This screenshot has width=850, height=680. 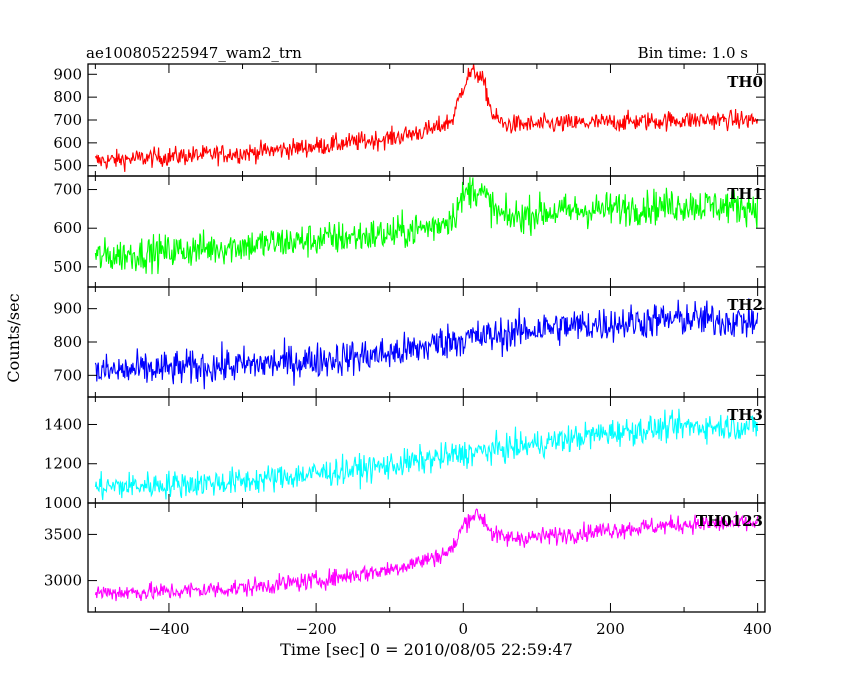 What do you see at coordinates (13, 337) in the screenshot?
I see `y-axis-label: Counts/sec` at bounding box center [13, 337].